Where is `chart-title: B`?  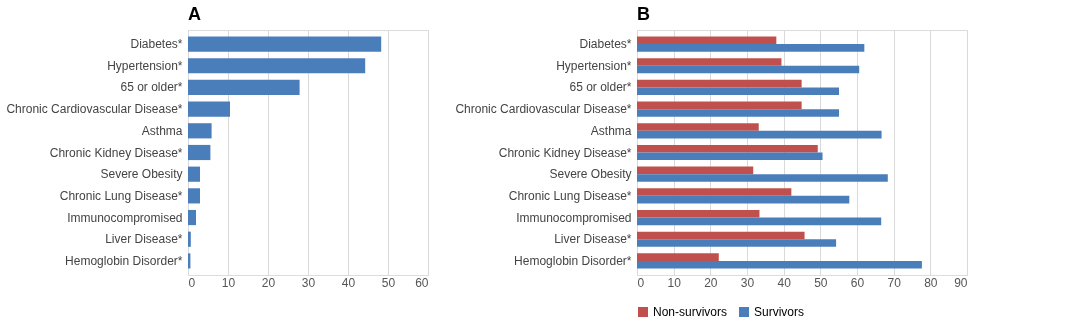 chart-title: B is located at coordinates (643, 14).